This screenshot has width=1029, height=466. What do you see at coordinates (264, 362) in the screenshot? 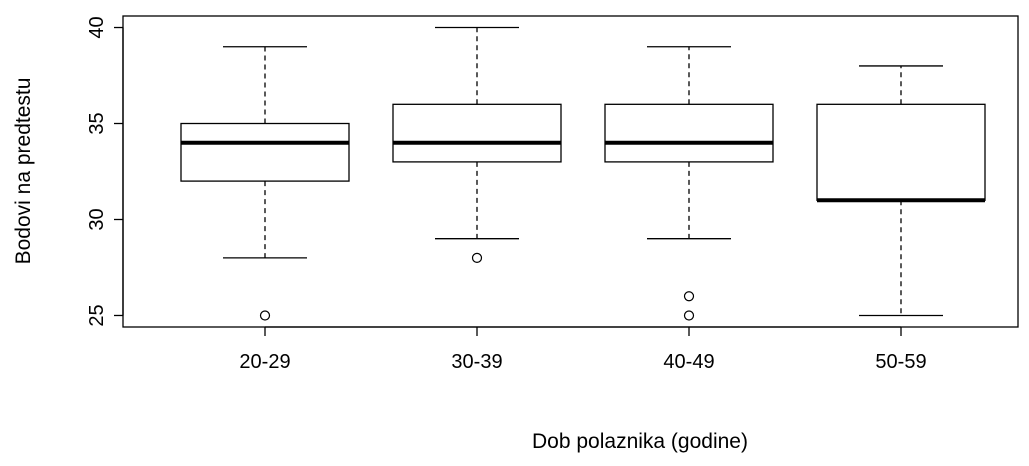
I see `x-tick-label: 20-29` at bounding box center [264, 362].